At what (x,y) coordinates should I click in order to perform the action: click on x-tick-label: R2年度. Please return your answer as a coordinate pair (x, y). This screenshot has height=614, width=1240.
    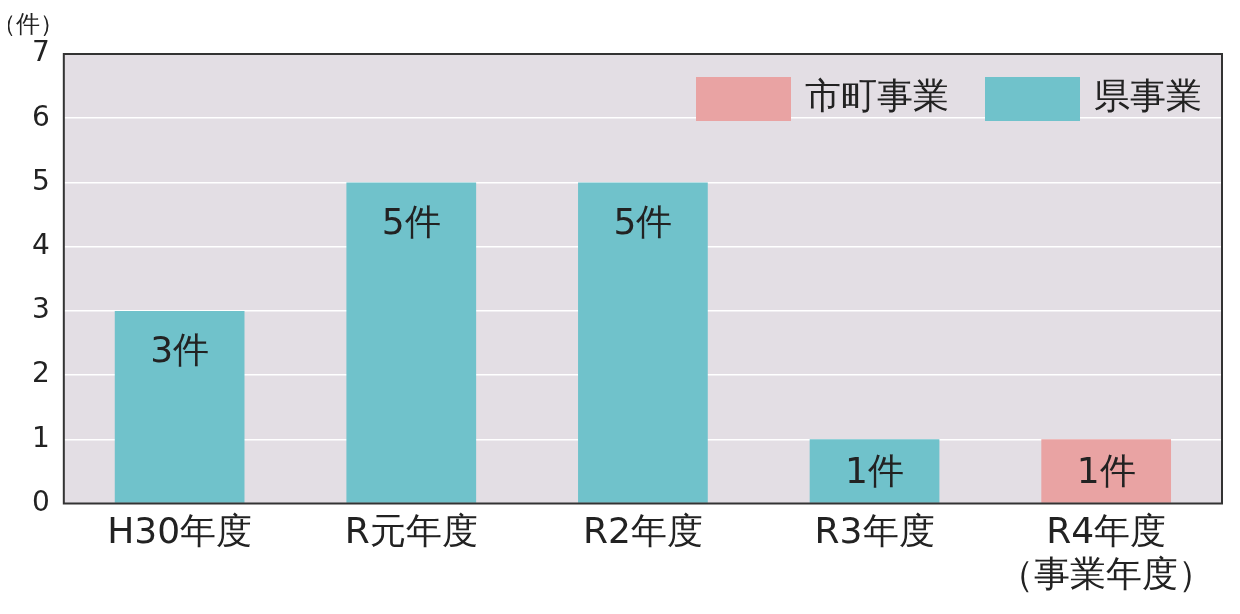
    Looking at the image, I should click on (642, 530).